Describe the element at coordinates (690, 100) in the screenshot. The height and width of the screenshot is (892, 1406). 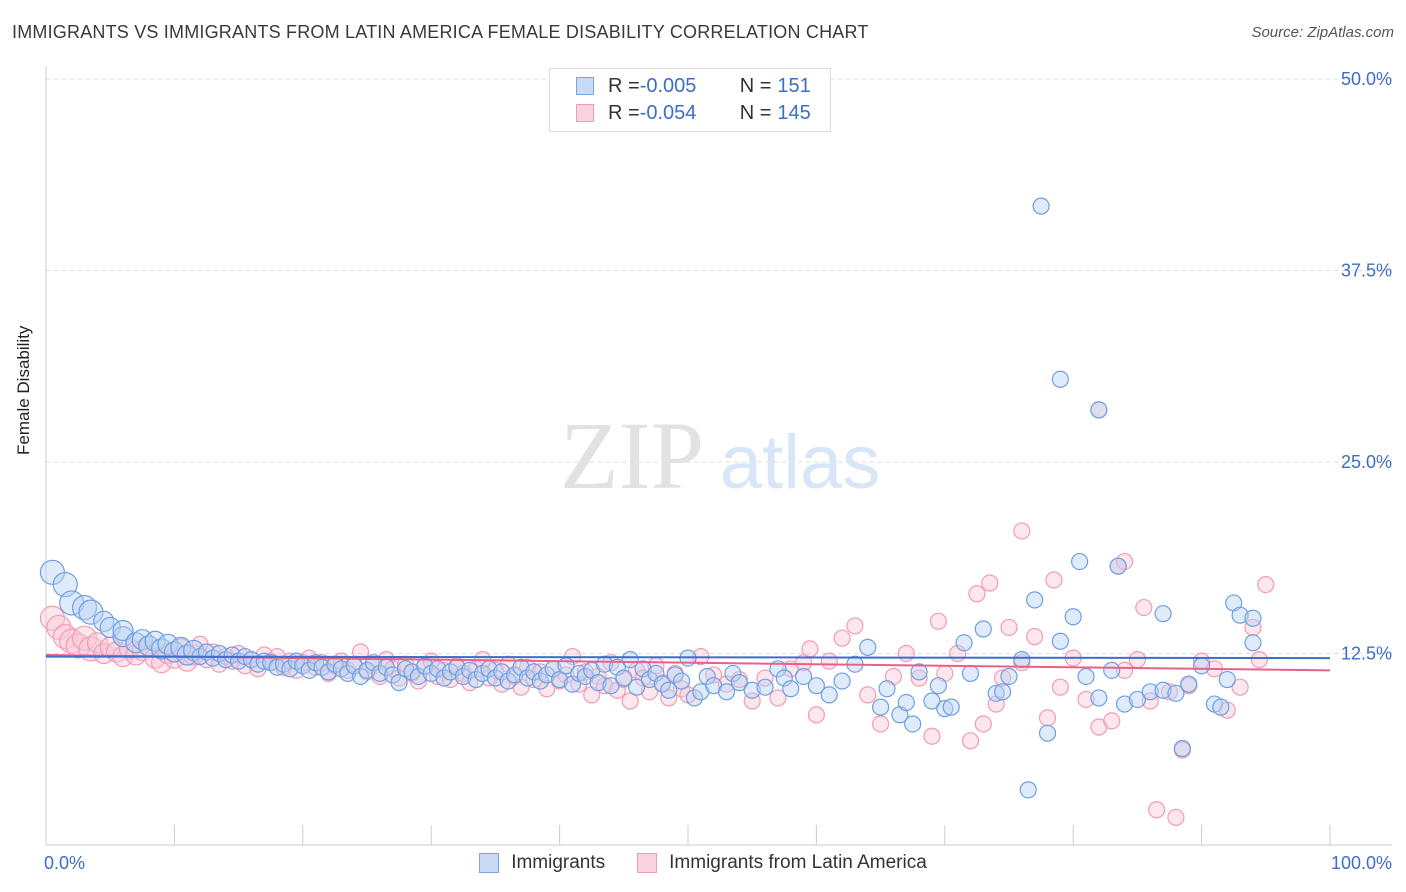
I see `correlation-legend: R = -0.005 N = 151 R = -0.054 N = 145` at that location.